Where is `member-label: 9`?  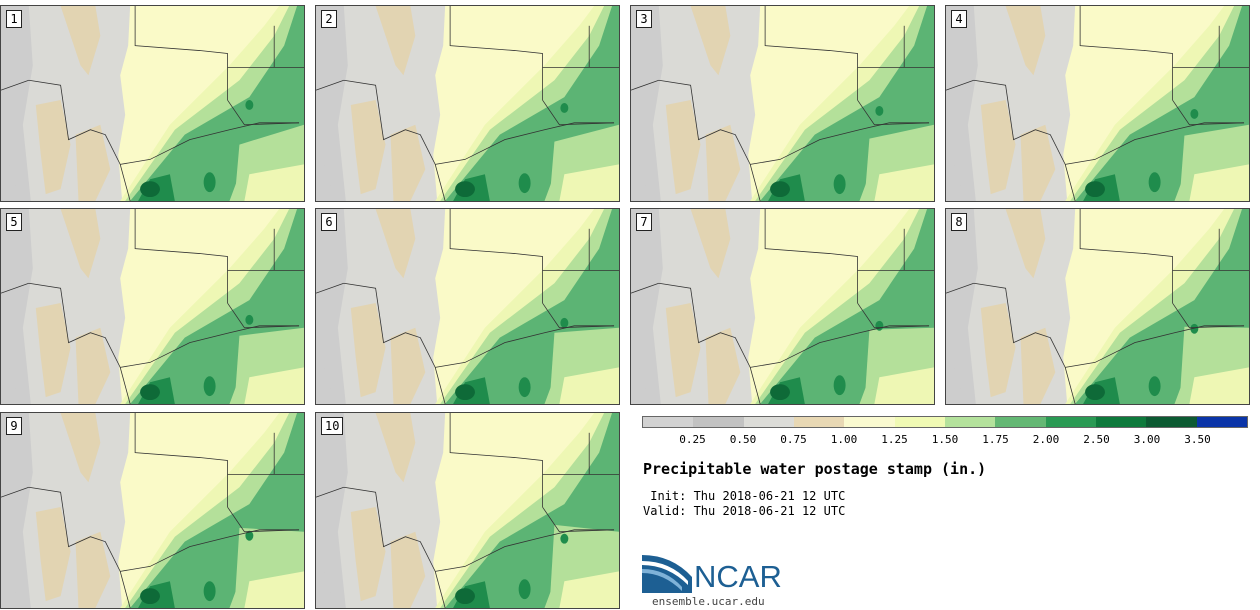
member-label: 9 is located at coordinates (14, 426).